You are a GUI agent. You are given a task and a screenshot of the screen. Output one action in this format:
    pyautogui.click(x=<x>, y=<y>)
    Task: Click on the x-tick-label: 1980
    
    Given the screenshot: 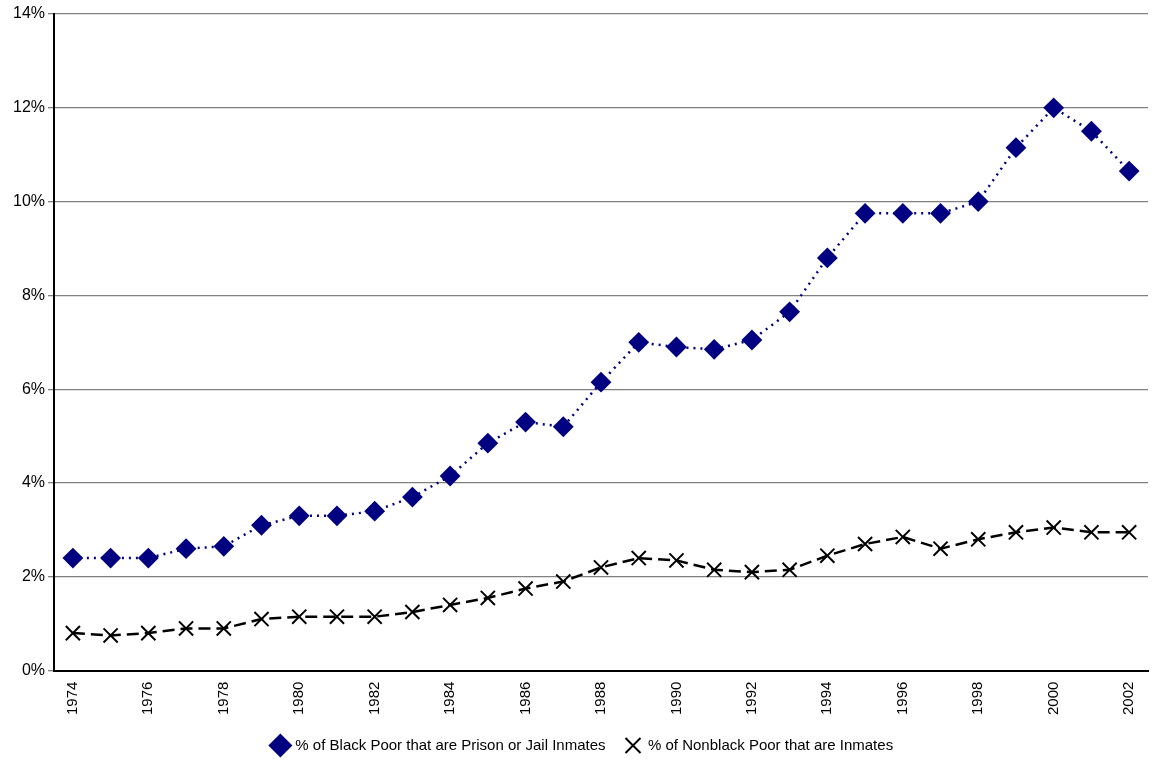 What is the action you would take?
    pyautogui.click(x=298, y=698)
    